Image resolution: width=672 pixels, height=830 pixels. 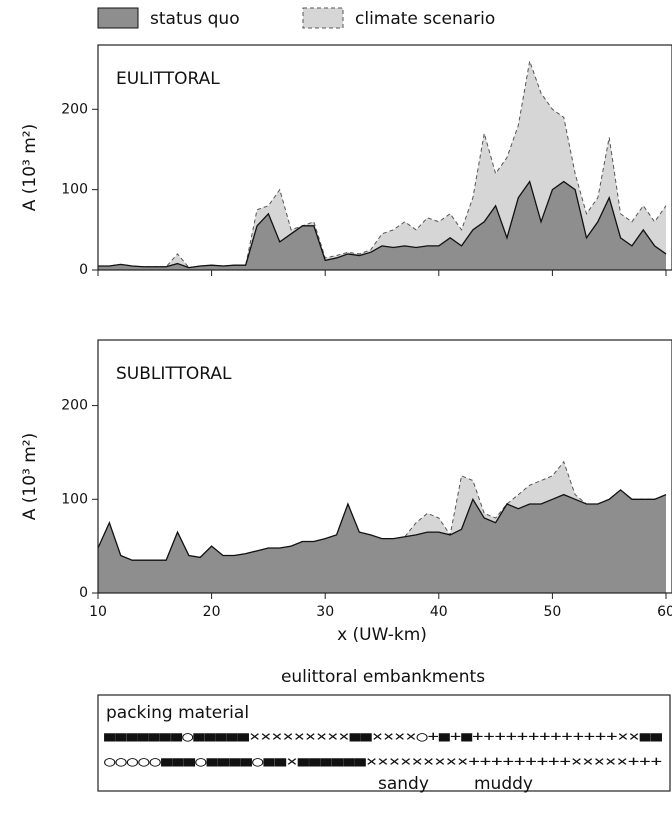 What do you see at coordinates (425, 19) in the screenshot?
I see `legend-label: climate scenario` at bounding box center [425, 19].